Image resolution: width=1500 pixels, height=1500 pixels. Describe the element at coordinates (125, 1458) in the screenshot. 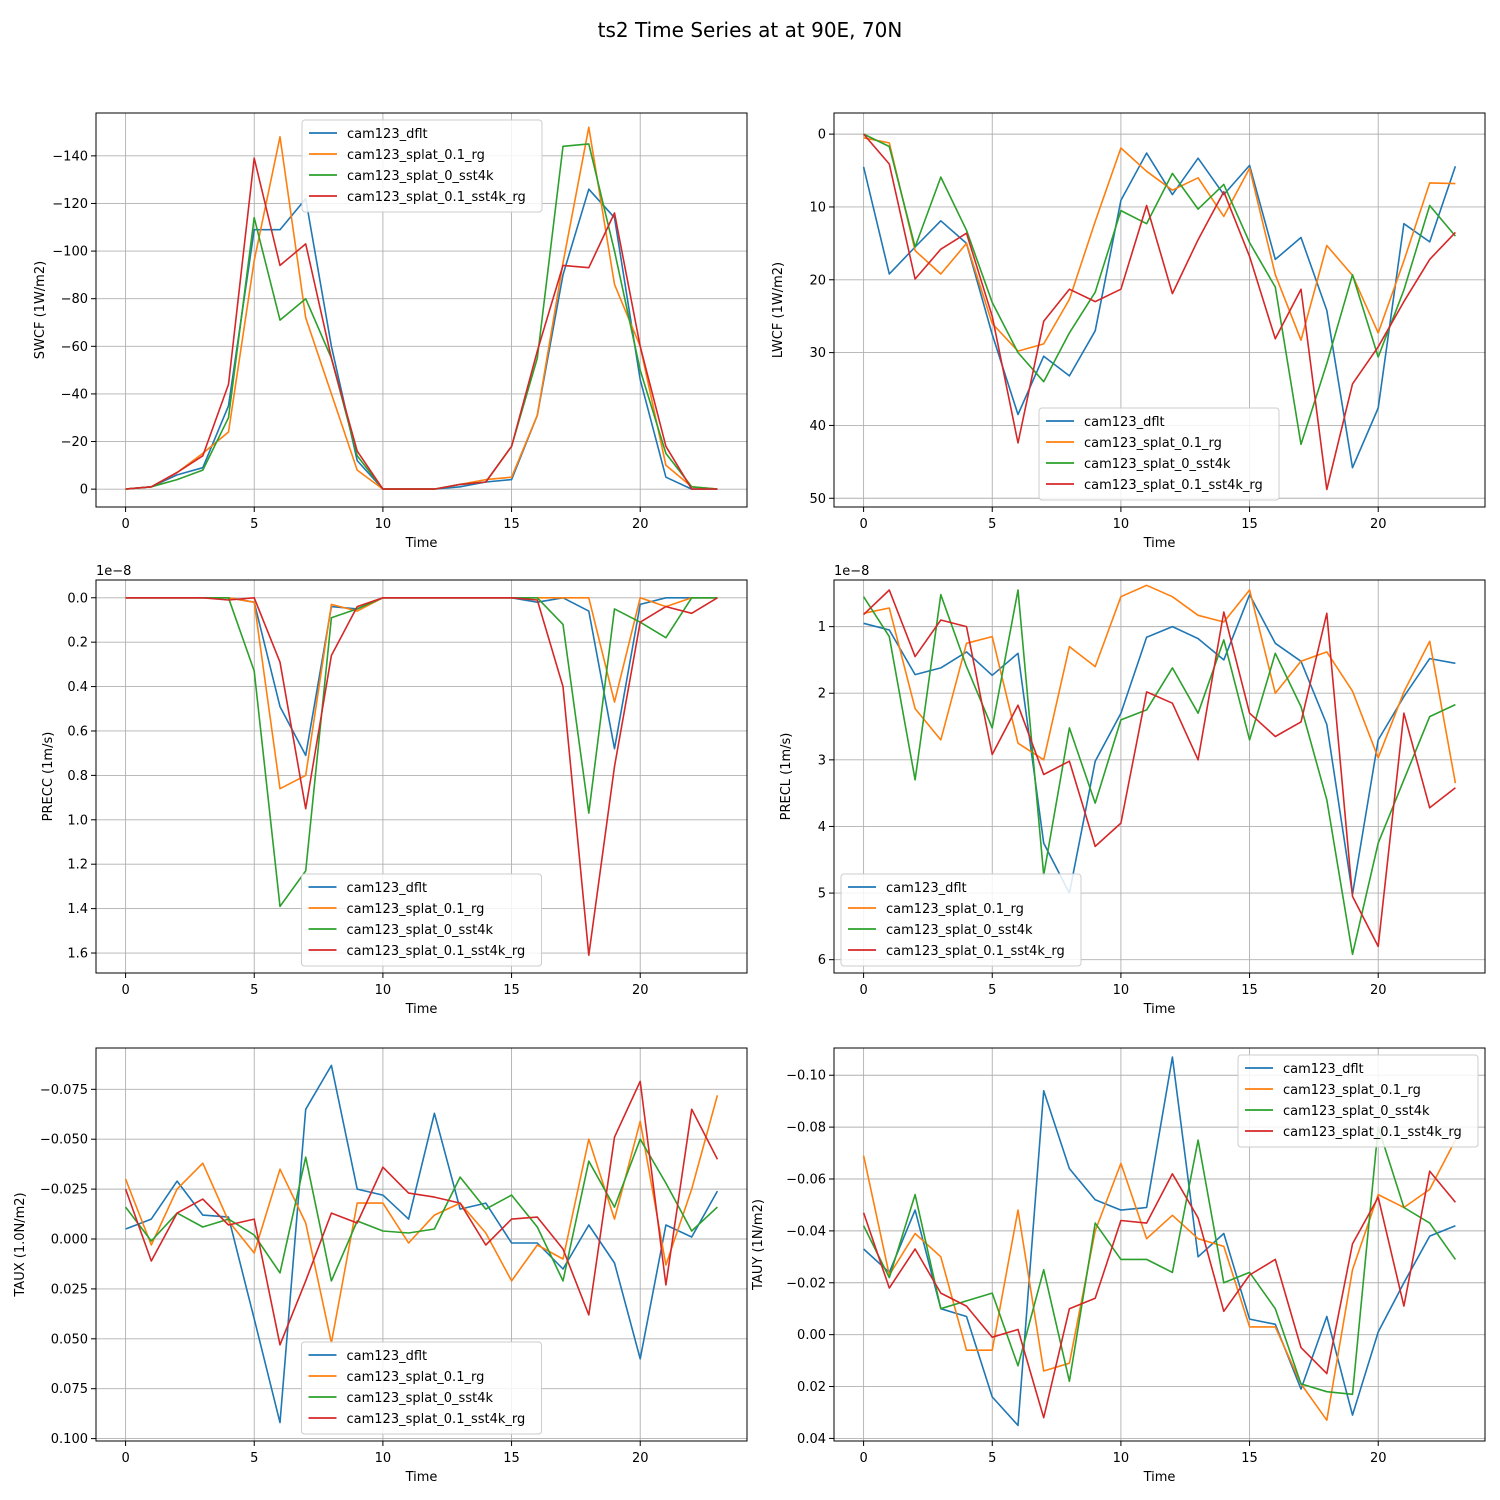

I see `taux-xtick-label: 0` at that location.